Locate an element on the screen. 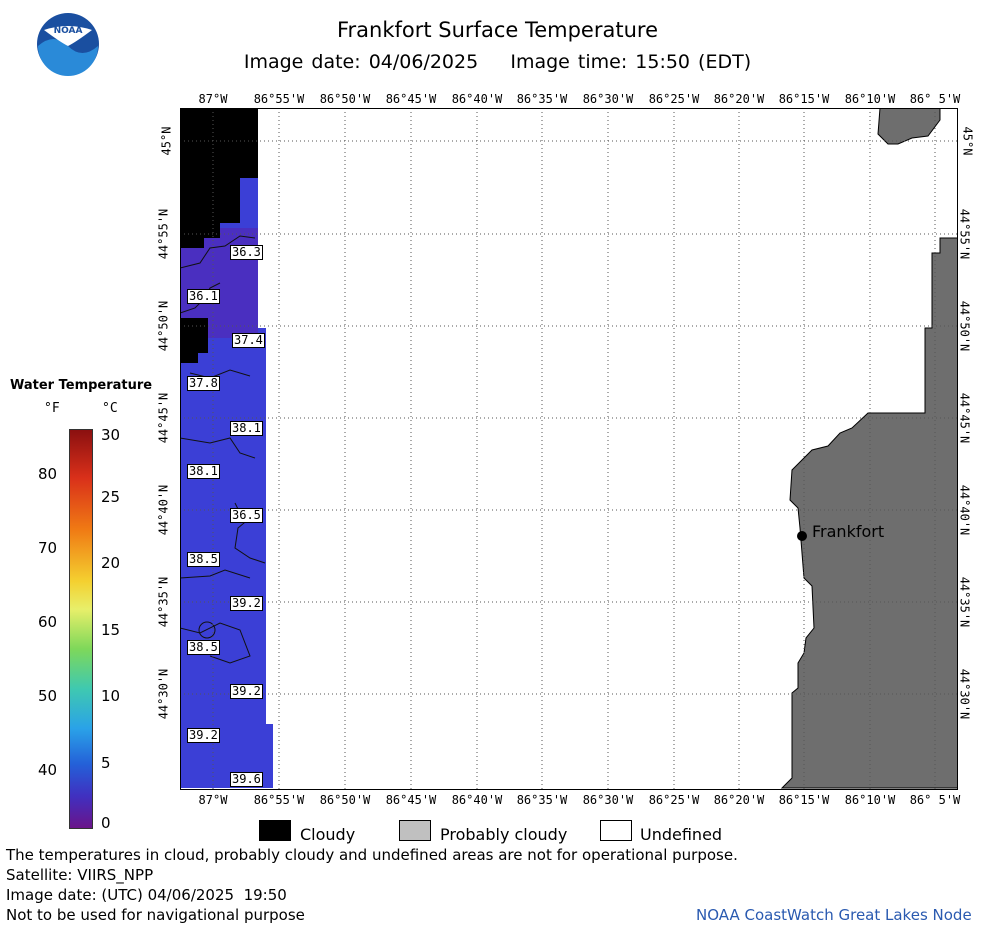  legend-unit-f: °F is located at coordinates (52, 408).